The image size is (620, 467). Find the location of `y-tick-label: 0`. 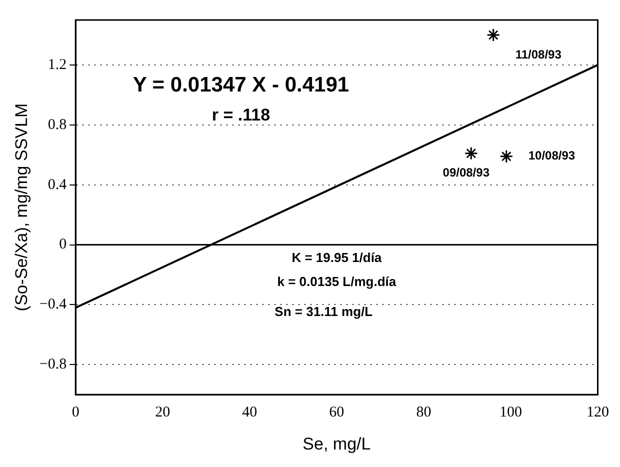

y-tick-label: 0 is located at coordinates (63, 244).